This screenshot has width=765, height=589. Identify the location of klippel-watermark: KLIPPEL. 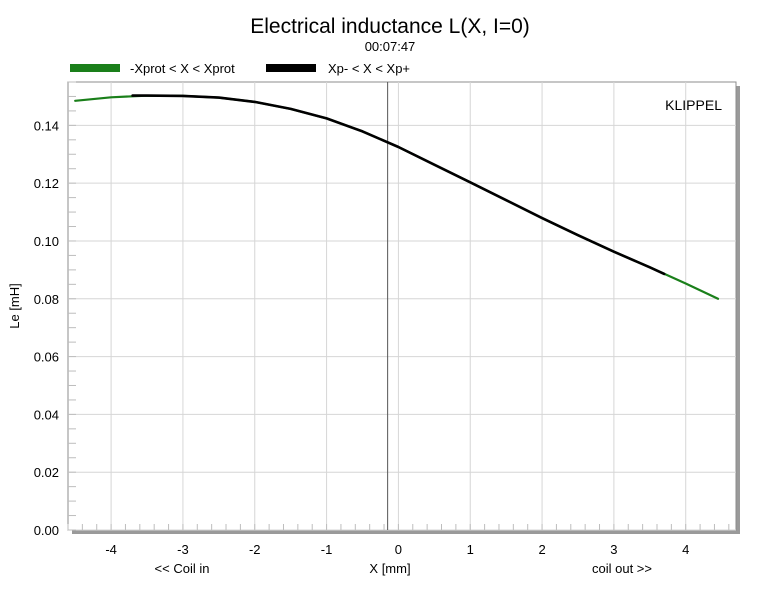
(693, 105).